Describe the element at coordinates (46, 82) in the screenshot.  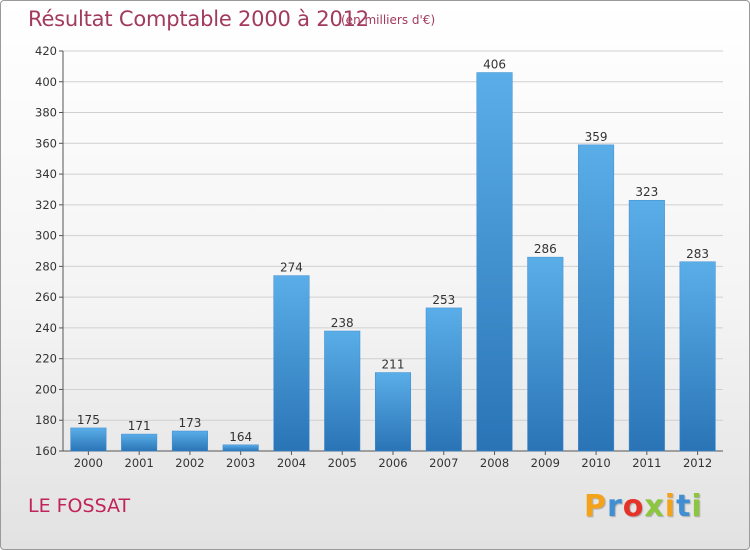
I see `y-tick-label: 400` at that location.